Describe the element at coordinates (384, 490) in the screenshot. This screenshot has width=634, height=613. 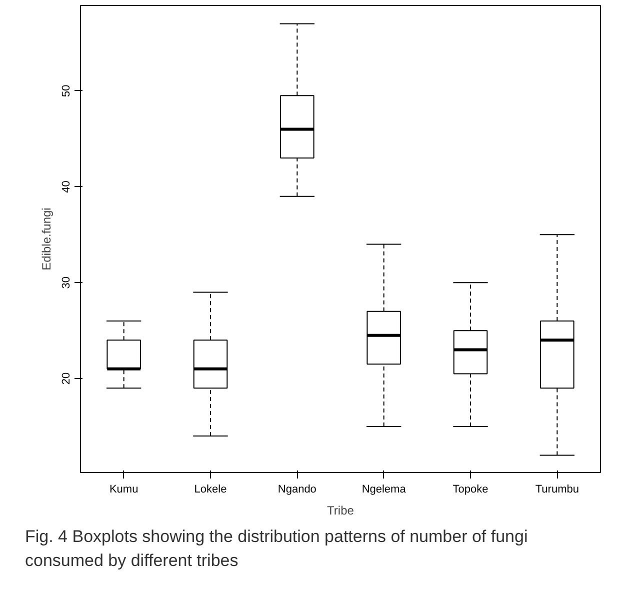
I see `x-tick-label: Ngelema` at that location.